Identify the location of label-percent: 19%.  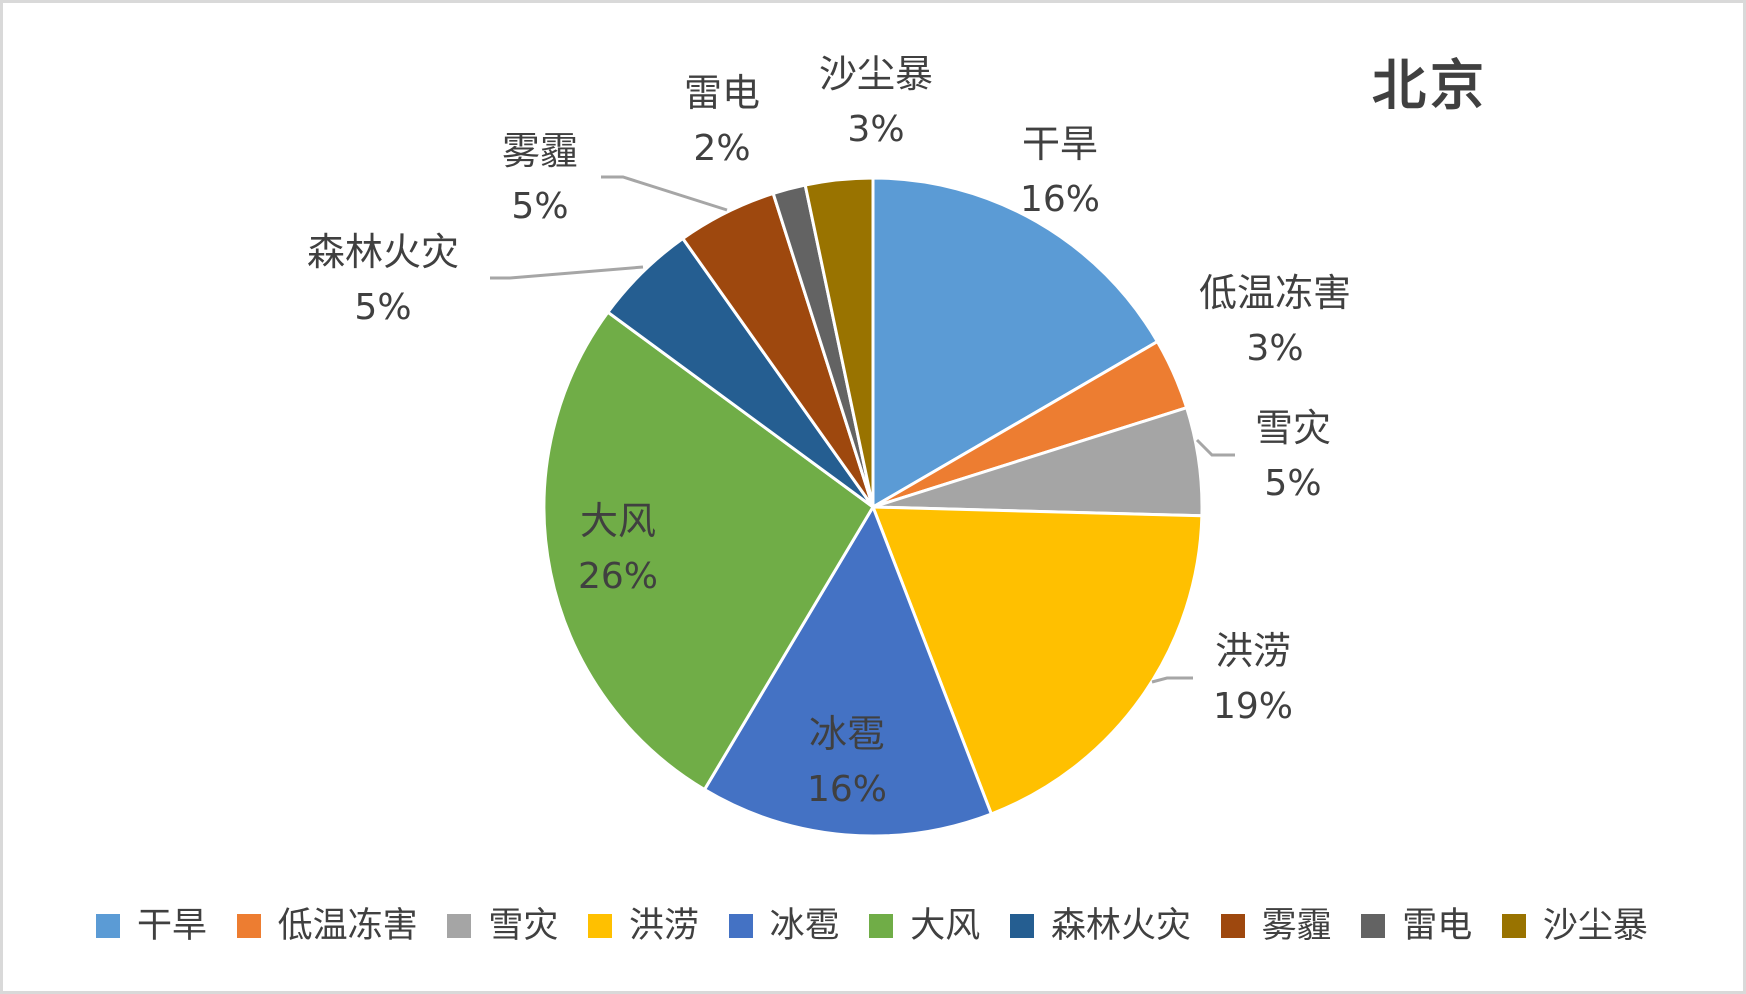
(1253, 706).